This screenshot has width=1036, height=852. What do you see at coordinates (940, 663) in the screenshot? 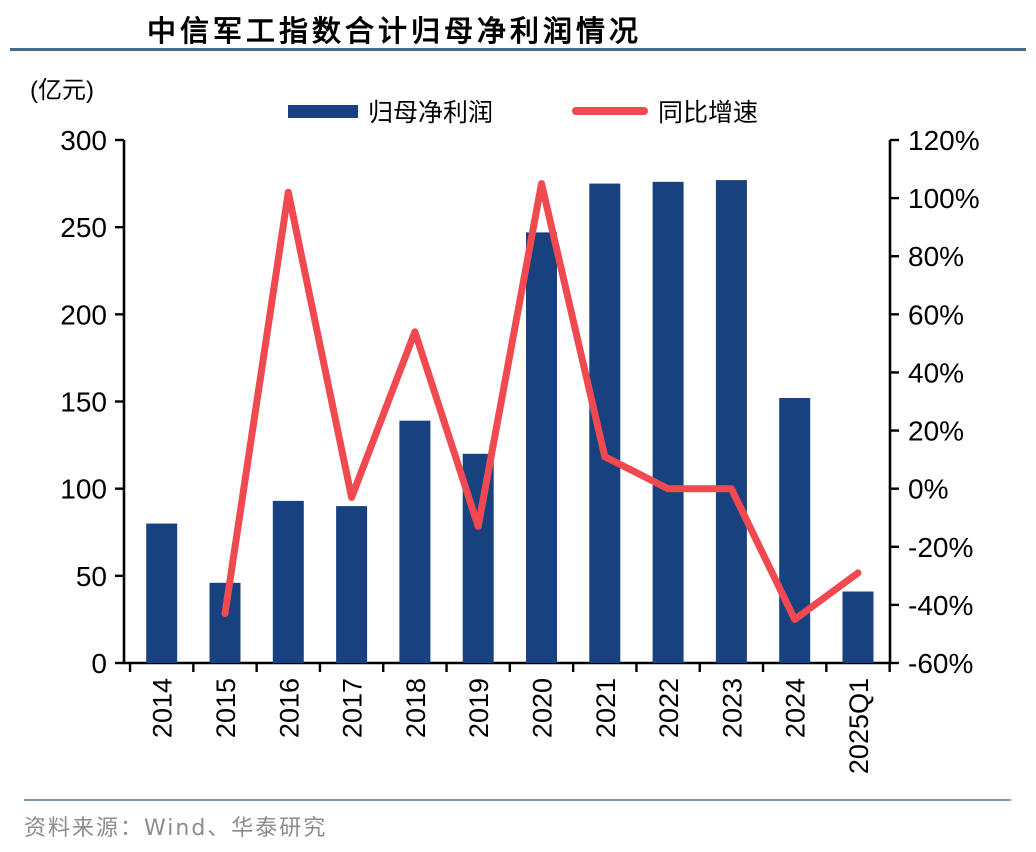
I see `right-axis-tick-label: -60%` at bounding box center [940, 663].